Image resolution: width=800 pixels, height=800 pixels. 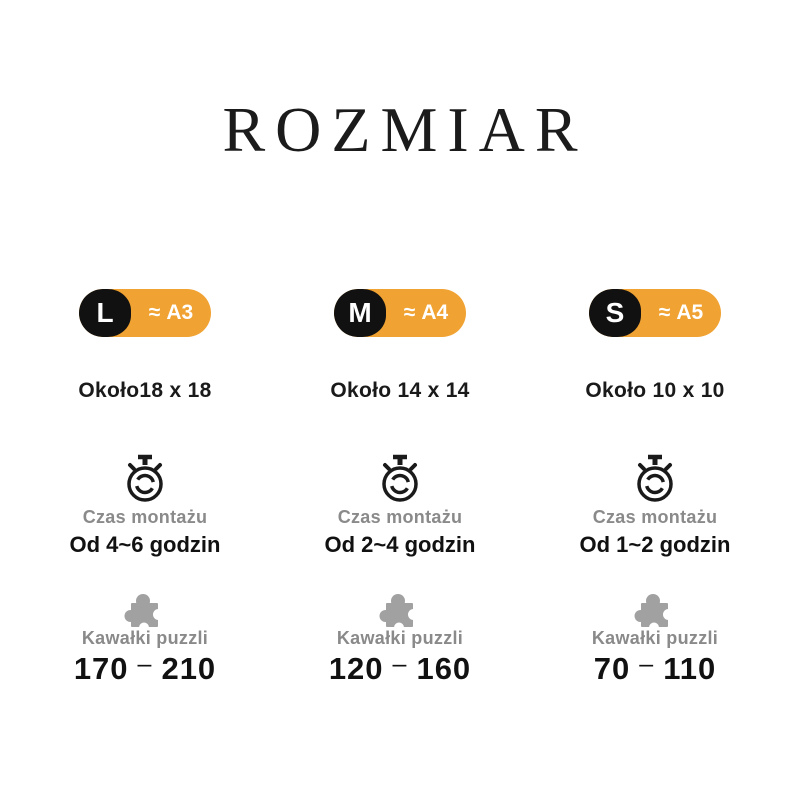 I want to click on assembly-time-value: Od 1~2 godzin, so click(x=655, y=545).